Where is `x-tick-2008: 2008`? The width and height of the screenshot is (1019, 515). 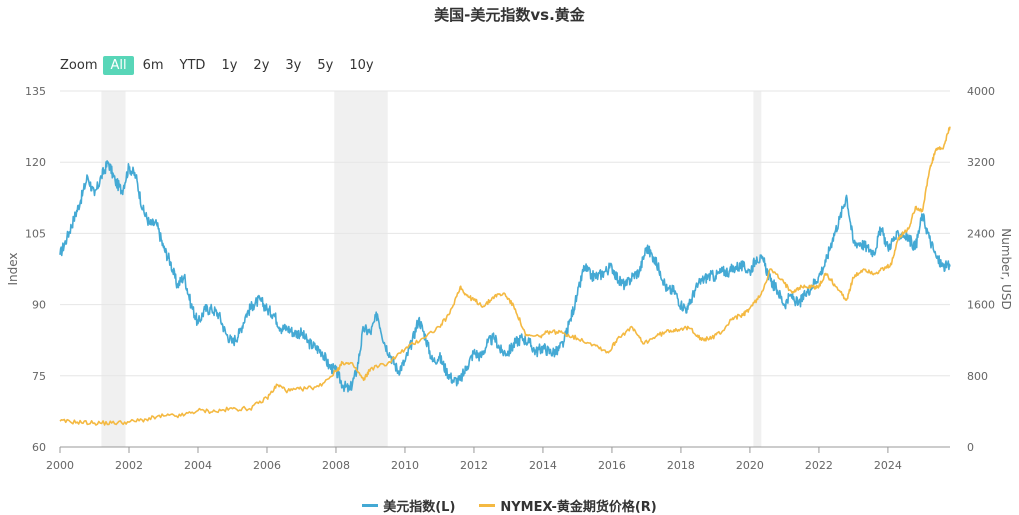
x-tick-2008: 2008 is located at coordinates (336, 465).